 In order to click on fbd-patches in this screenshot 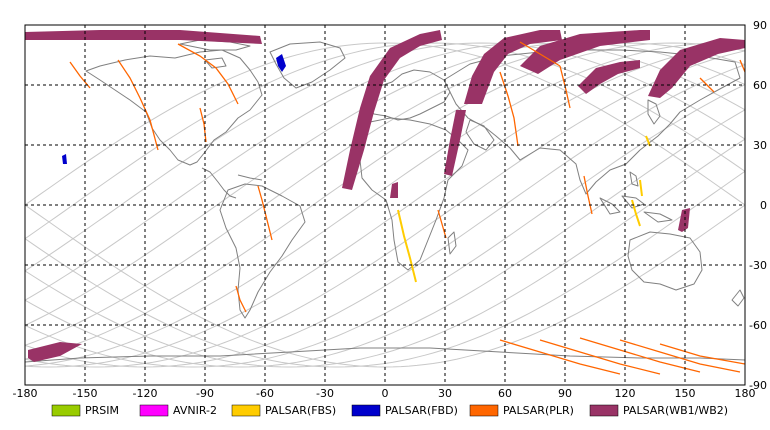, I will do `click(174, 109)`.